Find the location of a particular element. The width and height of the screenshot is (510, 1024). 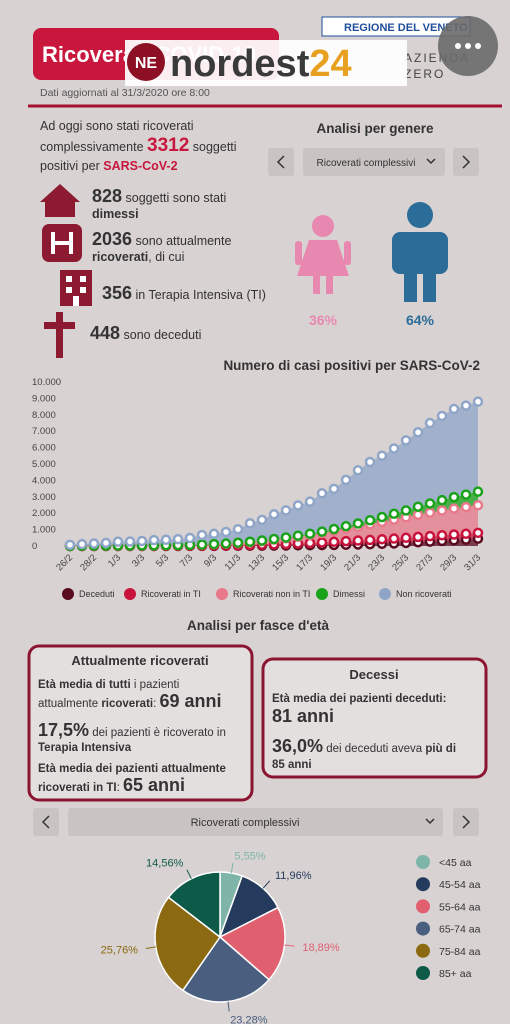

stat-line: 2036 sono attualmente is located at coordinates (161, 239).